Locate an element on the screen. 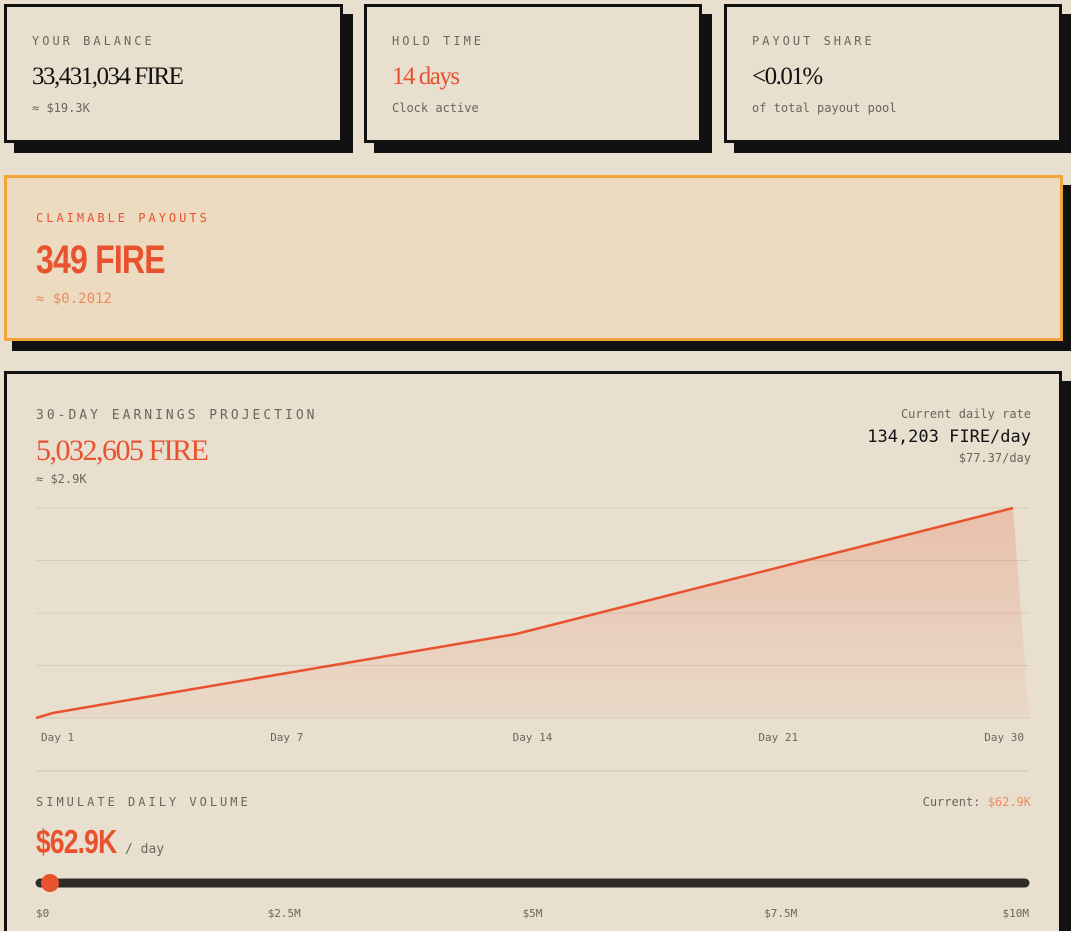 This screenshot has width=1071, height=931. rate-label: Current daily rate is located at coordinates (965, 414).